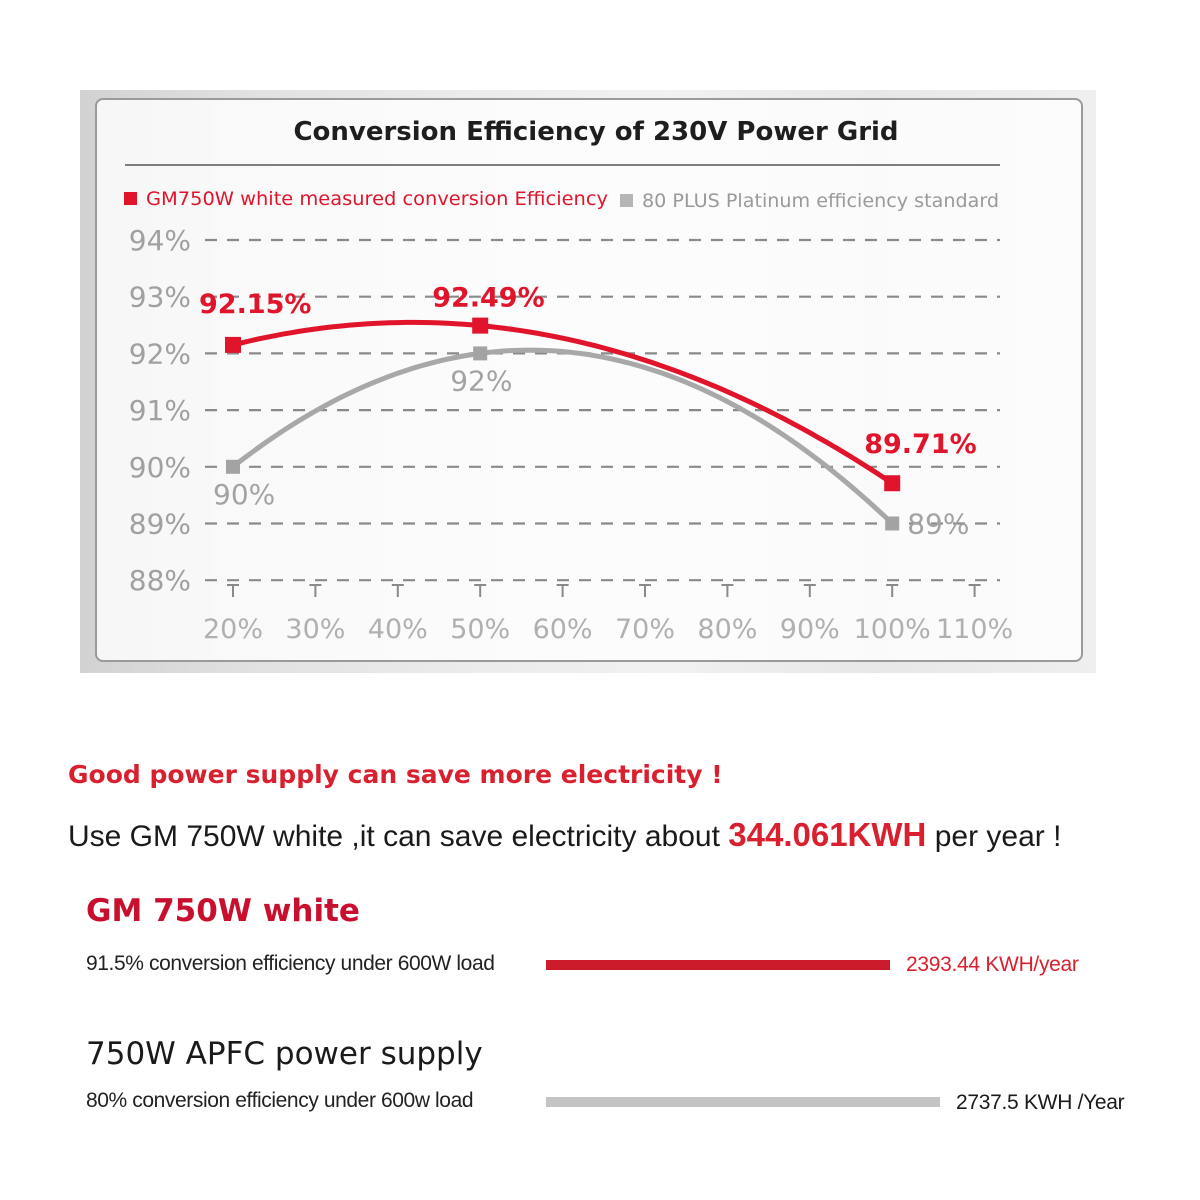 The image size is (1200, 1200). Describe the element at coordinates (398, 629) in the screenshot. I see `x-tick-label: 40%` at that location.